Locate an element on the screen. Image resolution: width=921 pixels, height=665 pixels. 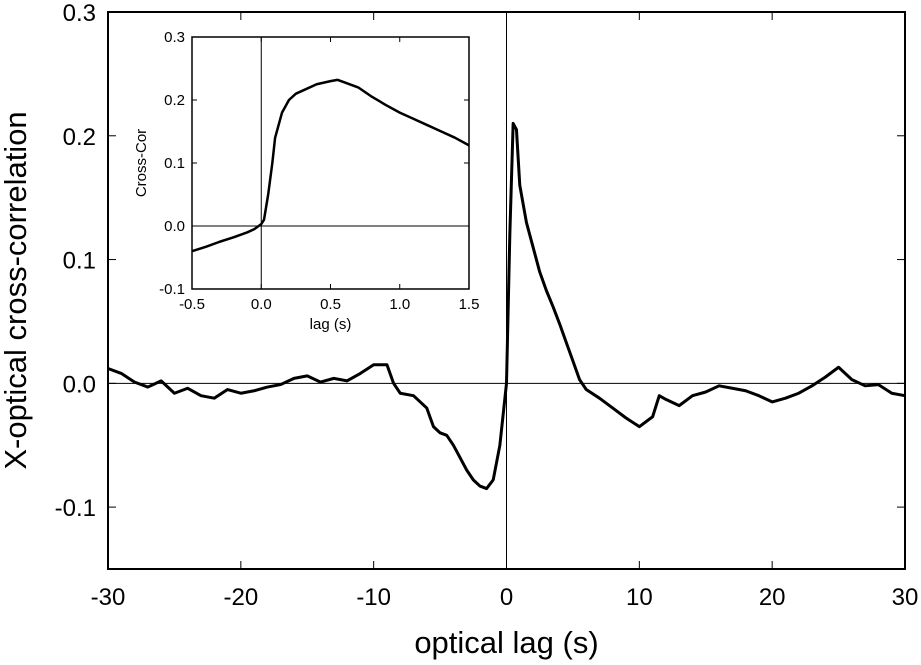
inset-x-axis-ticks: -0.5 0.0 0.5 1.0 1.5 is located at coordinates (329, 175).